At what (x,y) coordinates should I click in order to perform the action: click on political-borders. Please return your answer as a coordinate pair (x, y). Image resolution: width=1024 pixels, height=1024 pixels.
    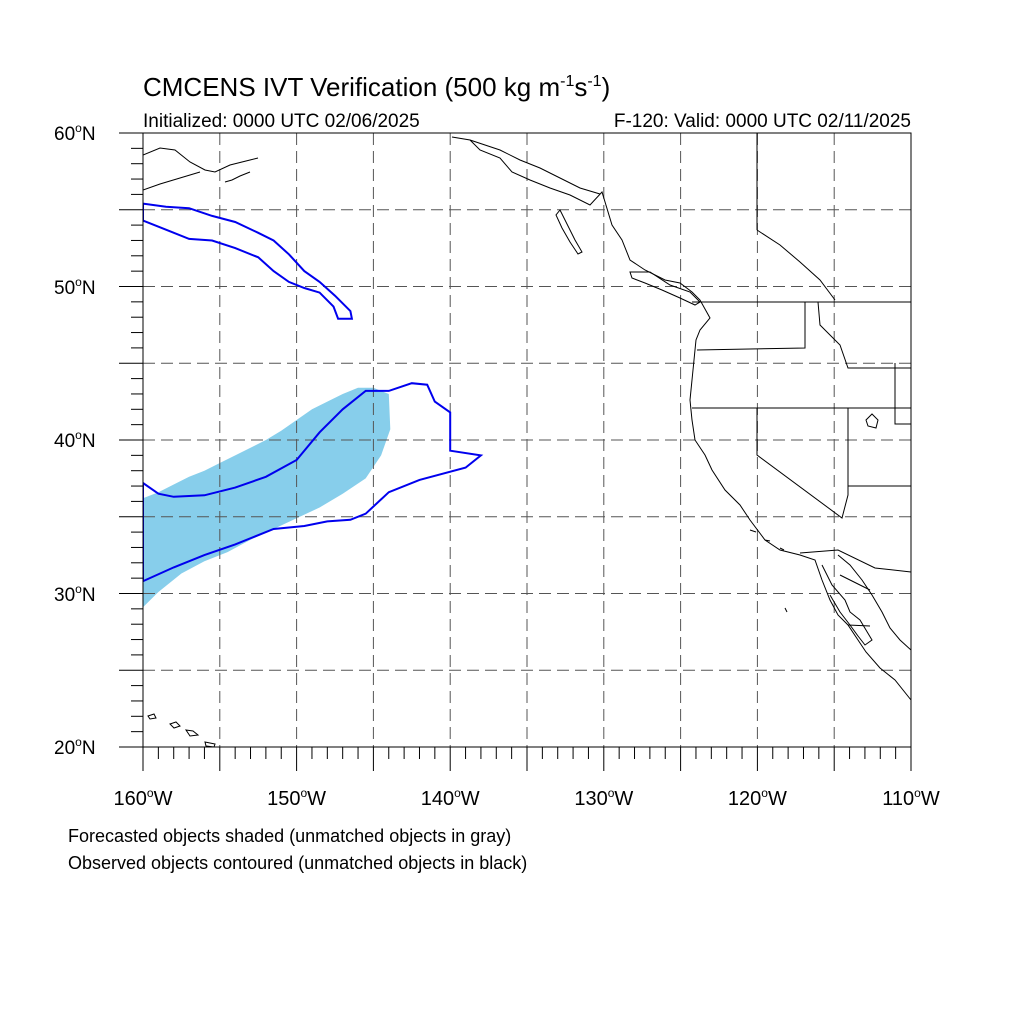
    Looking at the image, I should click on (801, 380).